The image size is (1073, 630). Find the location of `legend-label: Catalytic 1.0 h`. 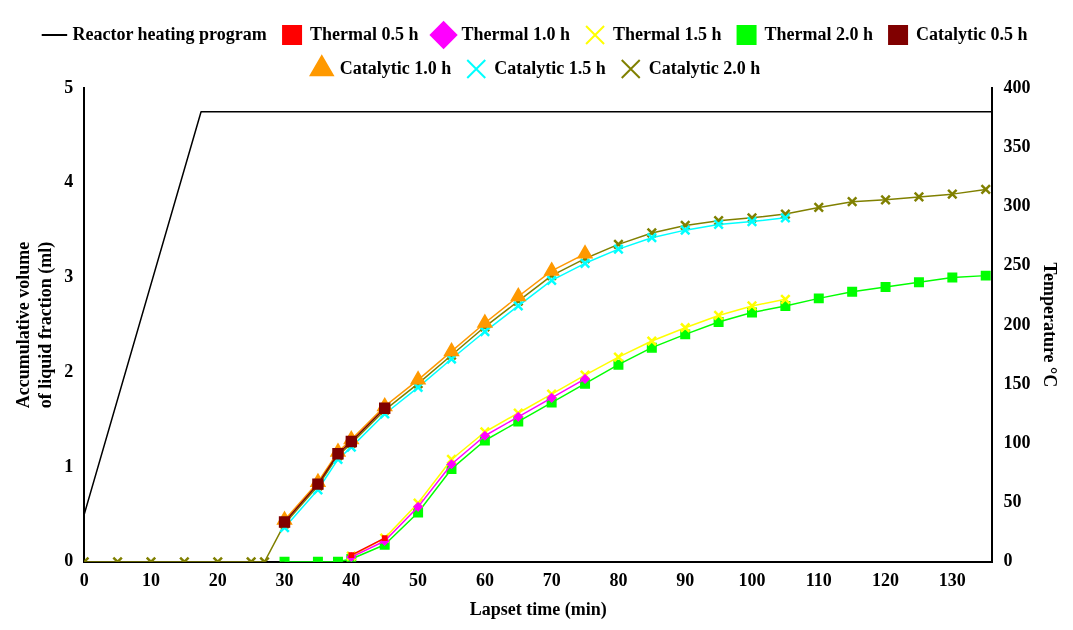

legend-label: Catalytic 1.0 h is located at coordinates (395, 67).